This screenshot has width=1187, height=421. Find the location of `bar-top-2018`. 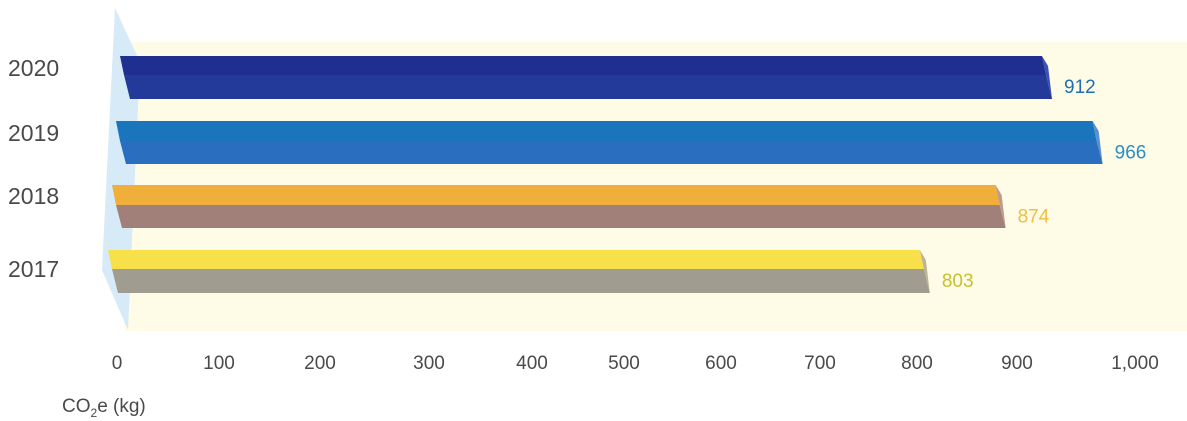

bar-top-2018 is located at coordinates (556, 195).